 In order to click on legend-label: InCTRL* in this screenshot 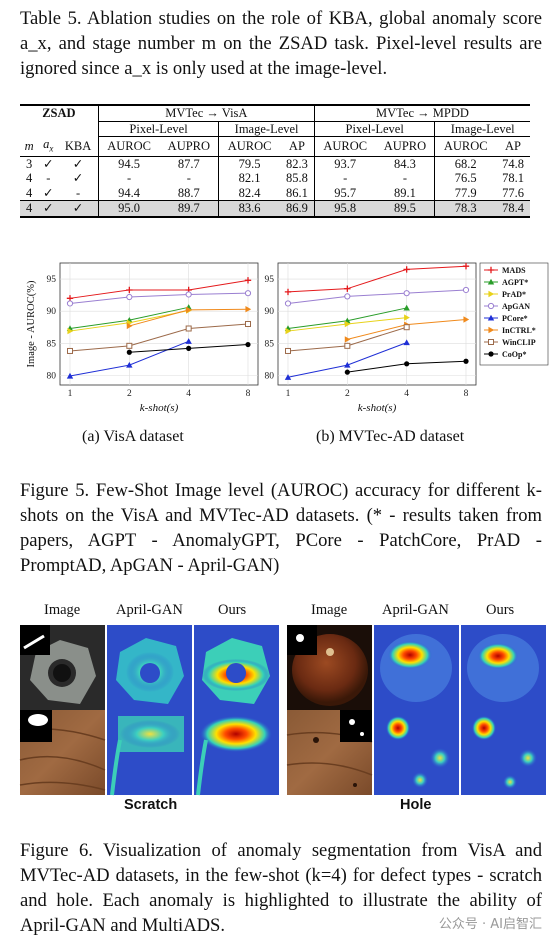, I will do `click(519, 330)`.